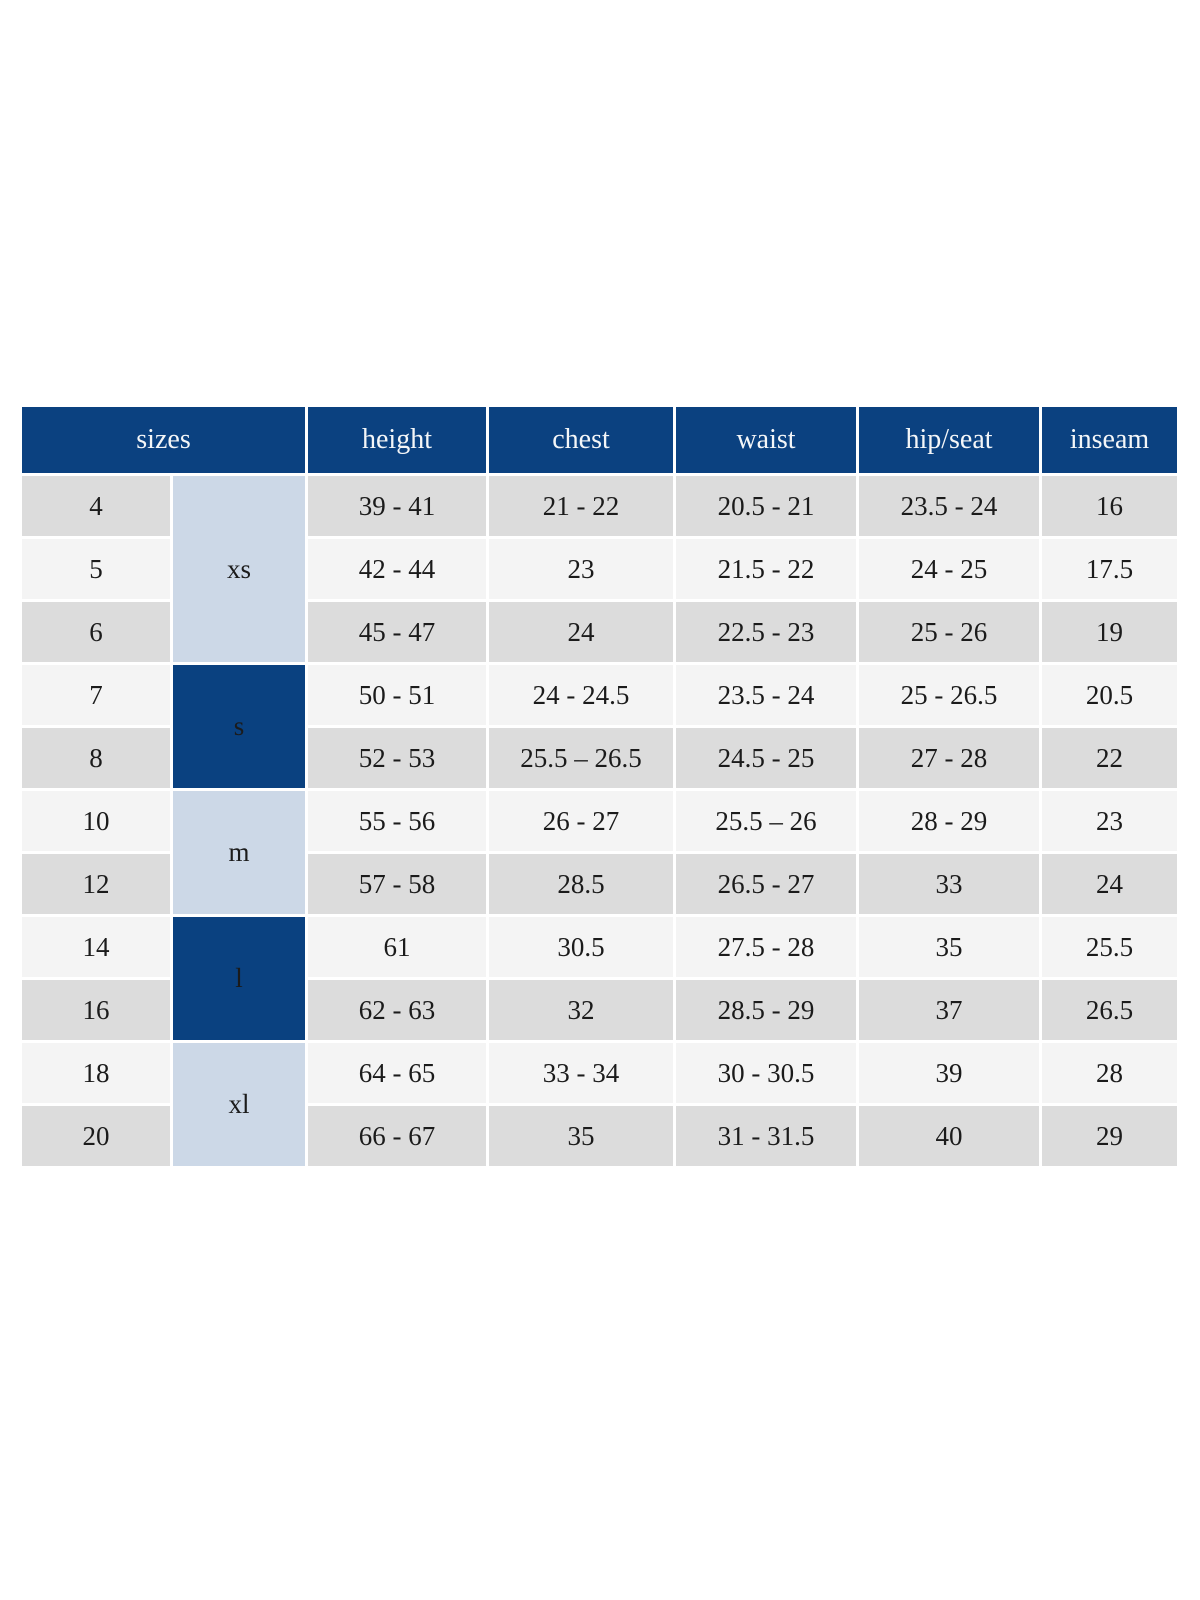 Image resolution: width=1200 pixels, height=1600 pixels. Describe the element at coordinates (581, 1136) in the screenshot. I see `chest-cell: 35` at that location.